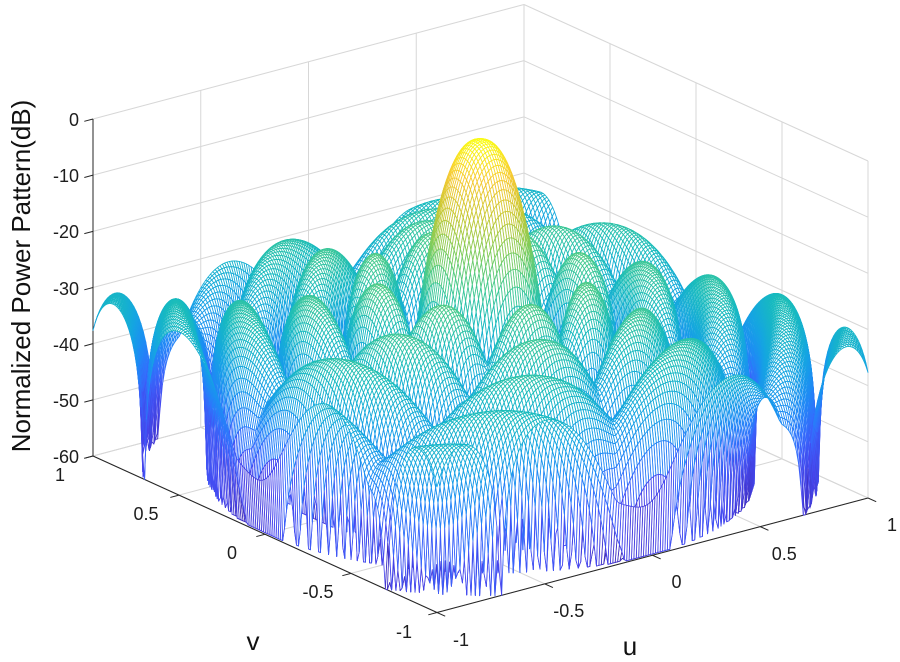 This screenshot has width=900, height=662. What do you see at coordinates (318, 592) in the screenshot?
I see `y-tick-label: -0.5` at bounding box center [318, 592].